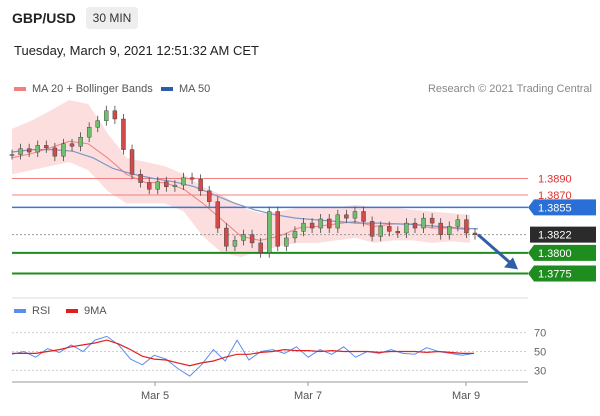 The height and width of the screenshot is (416, 600). Describe the element at coordinates (555, 274) in the screenshot. I see `level-label-1-3775: 1.3775` at that location.